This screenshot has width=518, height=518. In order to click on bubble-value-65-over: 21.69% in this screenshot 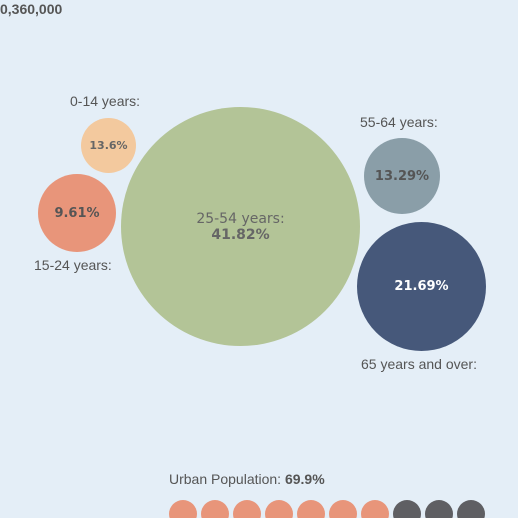, I will do `click(421, 286)`.